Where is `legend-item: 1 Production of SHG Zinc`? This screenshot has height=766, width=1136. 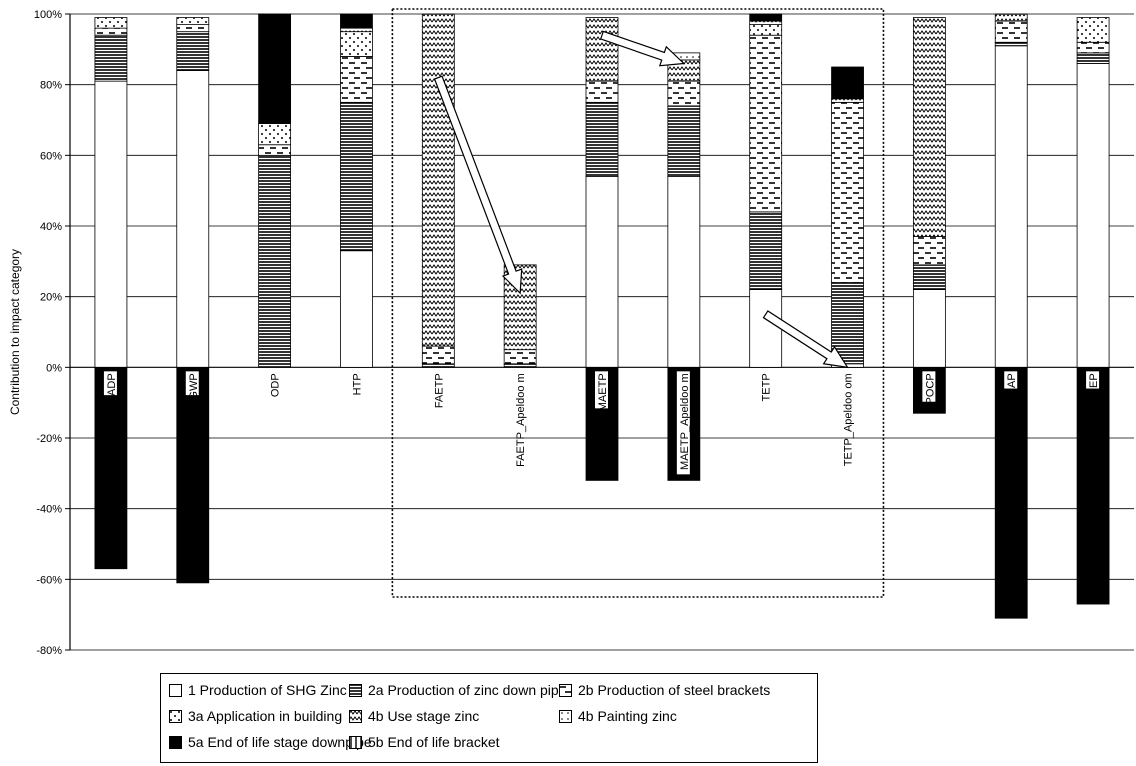
legend-item: 1 Production of SHG Zinc is located at coordinates (258, 690).